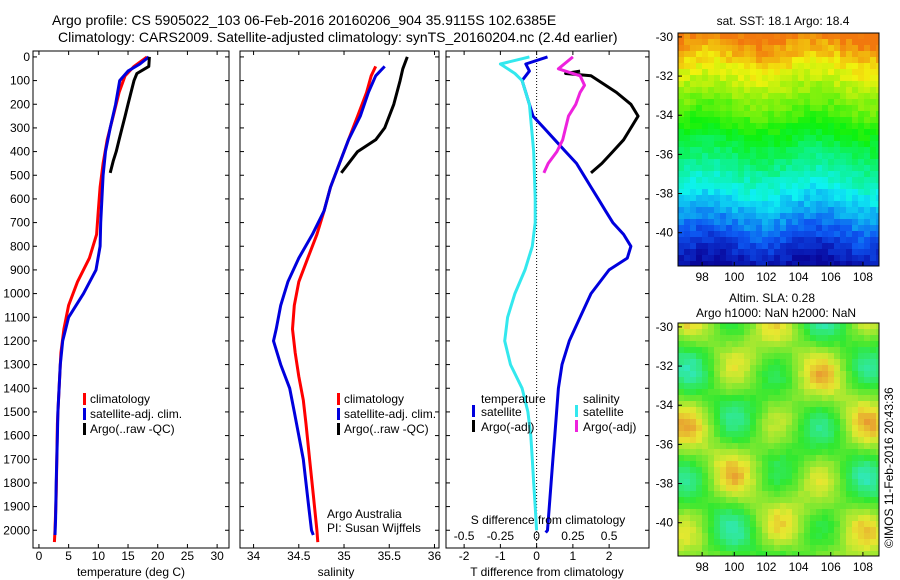  Describe the element at coordinates (573, 556) in the screenshot. I see `x-tick-label: 1` at that location.